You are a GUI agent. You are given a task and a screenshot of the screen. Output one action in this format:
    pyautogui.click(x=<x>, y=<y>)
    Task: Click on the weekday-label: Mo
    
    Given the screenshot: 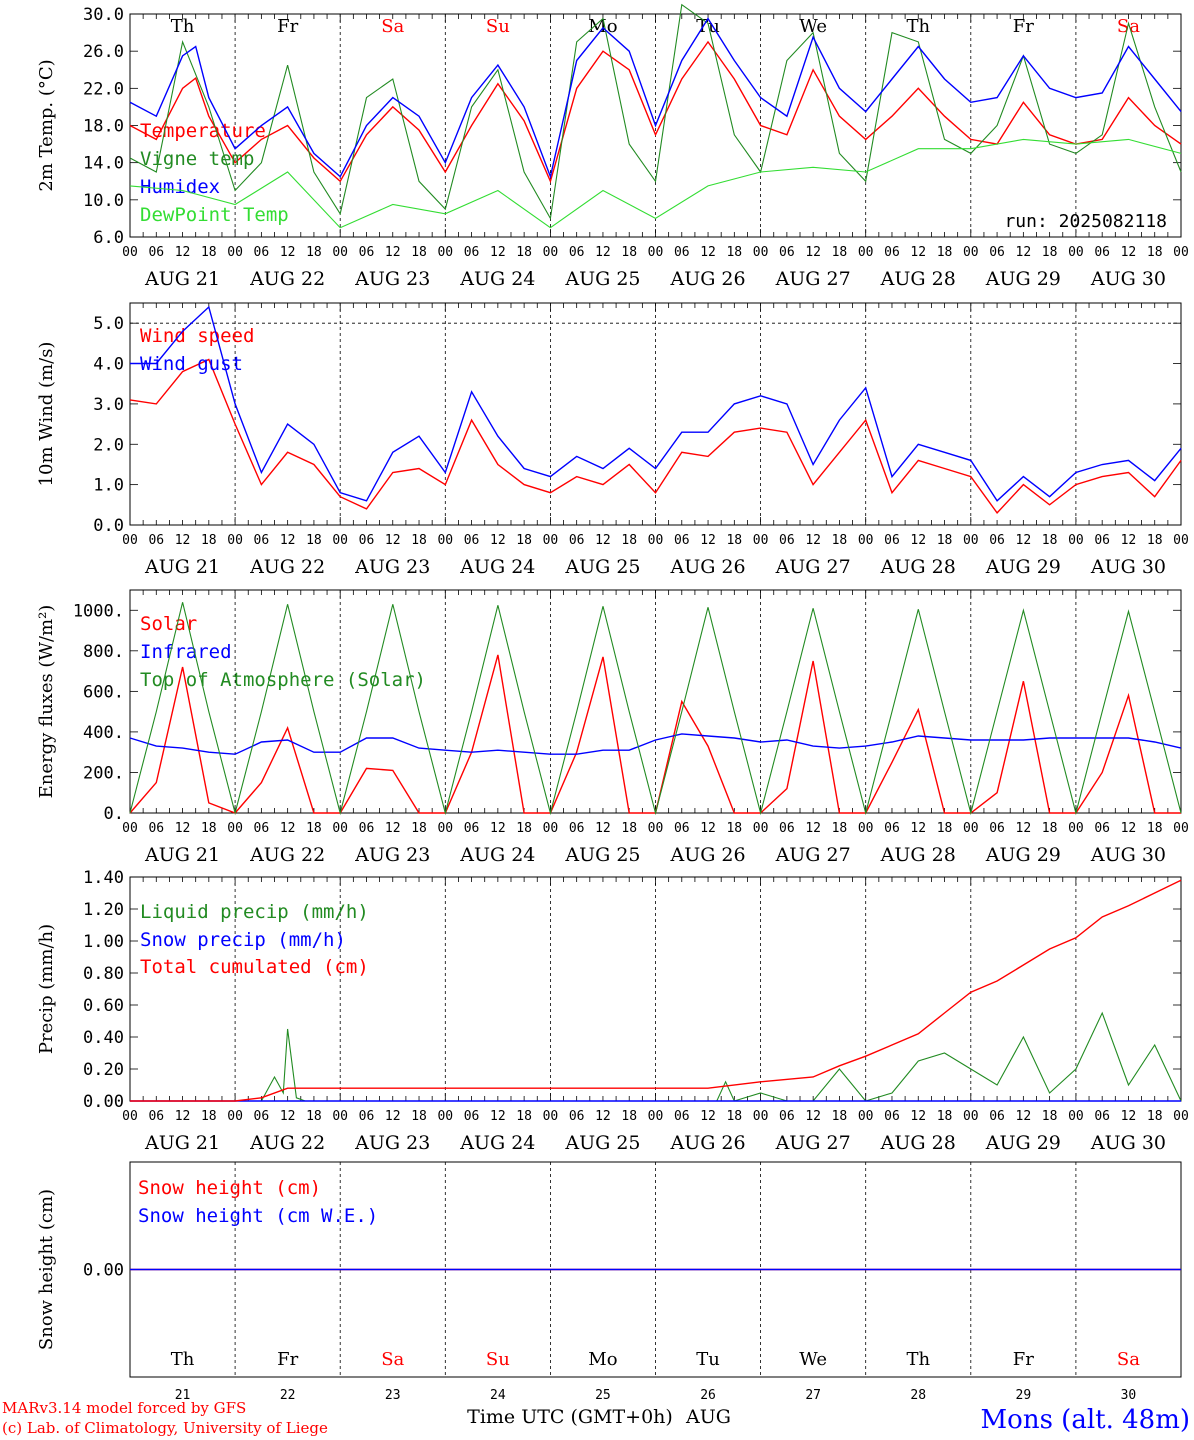 What is the action you would take?
    pyautogui.click(x=602, y=26)
    